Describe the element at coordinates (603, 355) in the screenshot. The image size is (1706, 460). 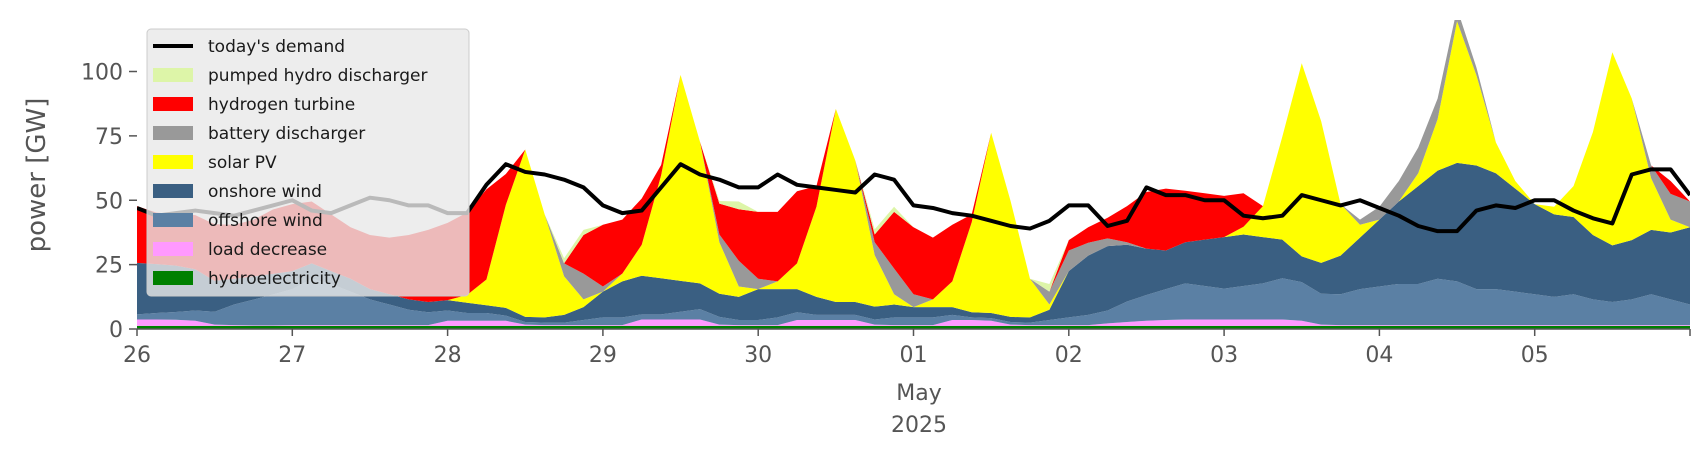
I see `x-tick-label: 29` at that location.